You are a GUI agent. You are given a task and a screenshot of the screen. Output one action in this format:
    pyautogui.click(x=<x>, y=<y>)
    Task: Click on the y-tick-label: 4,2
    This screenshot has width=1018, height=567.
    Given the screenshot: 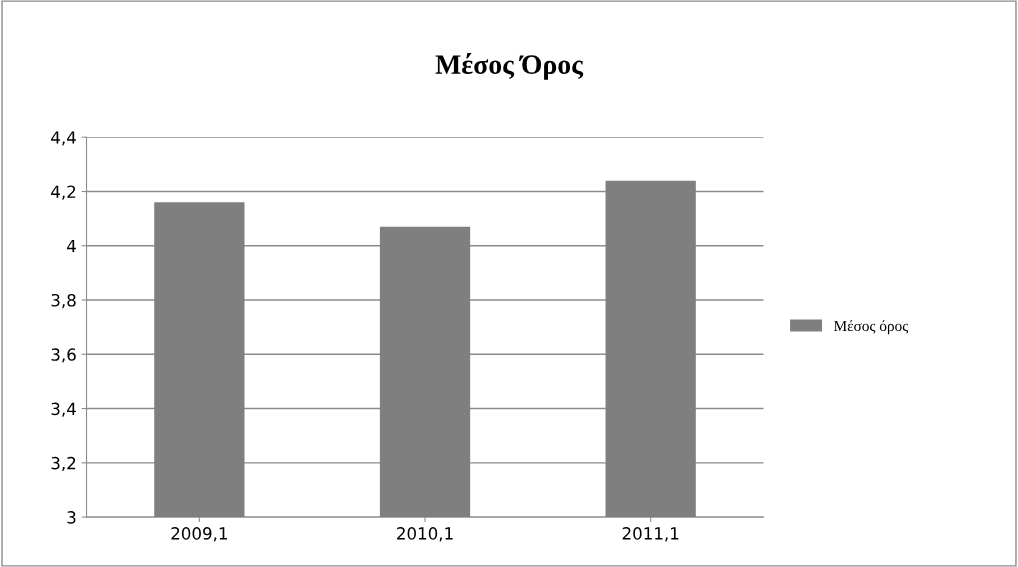 What is the action you would take?
    pyautogui.click(x=63, y=192)
    